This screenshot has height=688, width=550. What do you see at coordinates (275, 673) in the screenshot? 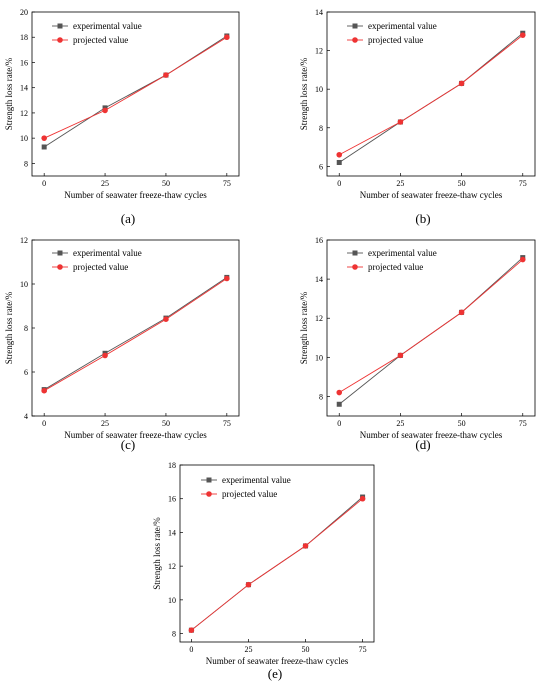
I see `panel-caption: (e)` at bounding box center [275, 673].